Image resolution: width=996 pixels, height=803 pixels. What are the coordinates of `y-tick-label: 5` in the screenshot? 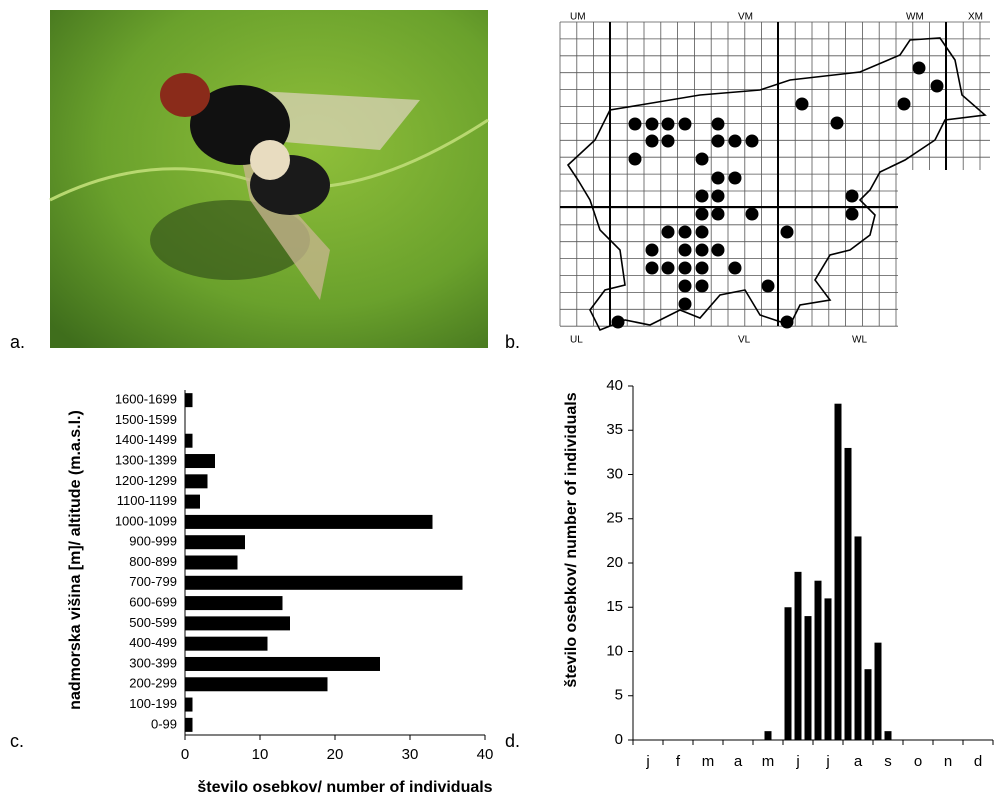 It's located at (619, 695).